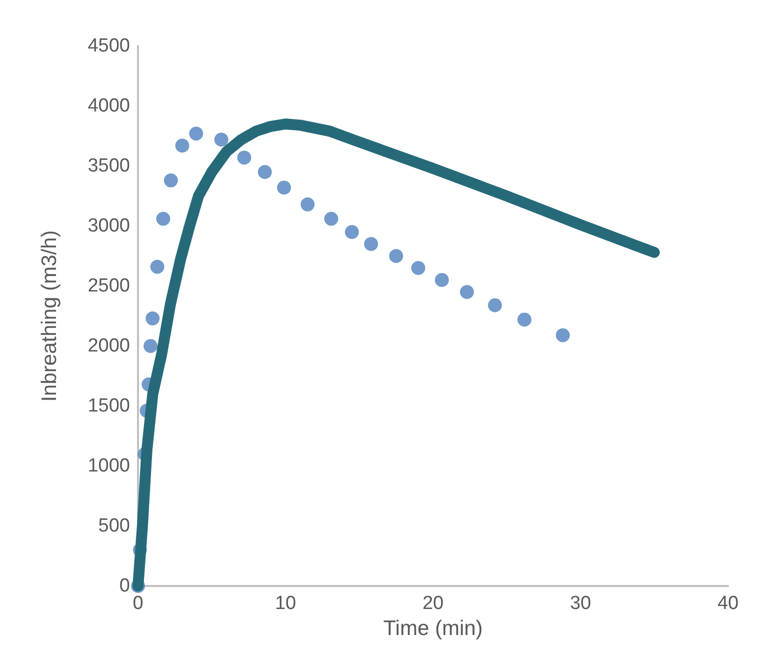 Image resolution: width=758 pixels, height=670 pixels. What do you see at coordinates (109, 226) in the screenshot?
I see `y-tick-label: 3000` at bounding box center [109, 226].